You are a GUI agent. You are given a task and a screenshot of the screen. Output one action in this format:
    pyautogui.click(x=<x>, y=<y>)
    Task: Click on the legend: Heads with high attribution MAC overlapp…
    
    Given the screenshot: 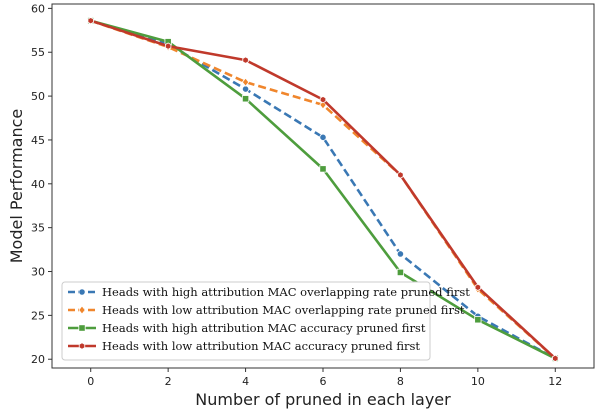 What is the action you would take?
    pyautogui.click(x=265, y=321)
    